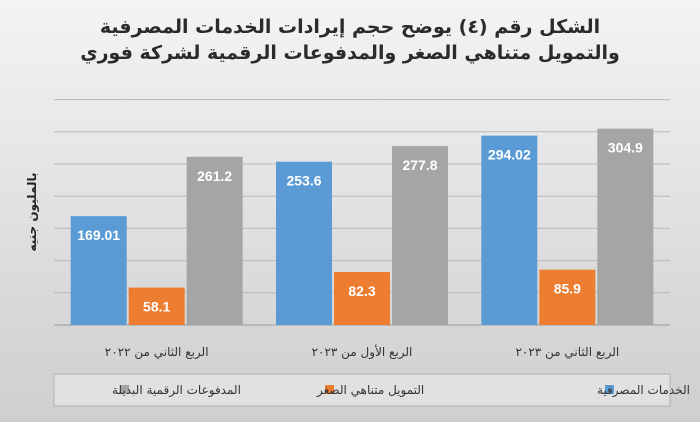  I want to click on data-label: 304.9, so click(625, 148).